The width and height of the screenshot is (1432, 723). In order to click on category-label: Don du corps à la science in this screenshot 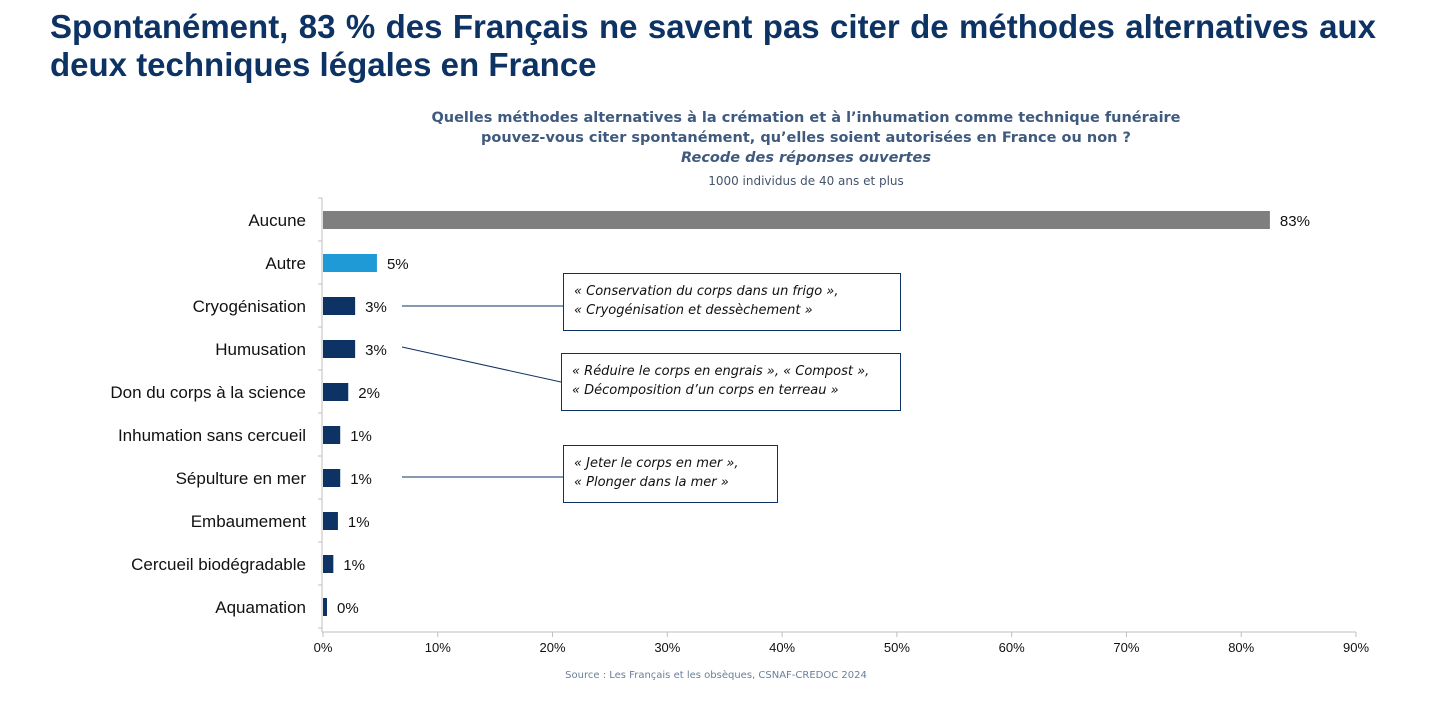, I will do `click(208, 392)`.